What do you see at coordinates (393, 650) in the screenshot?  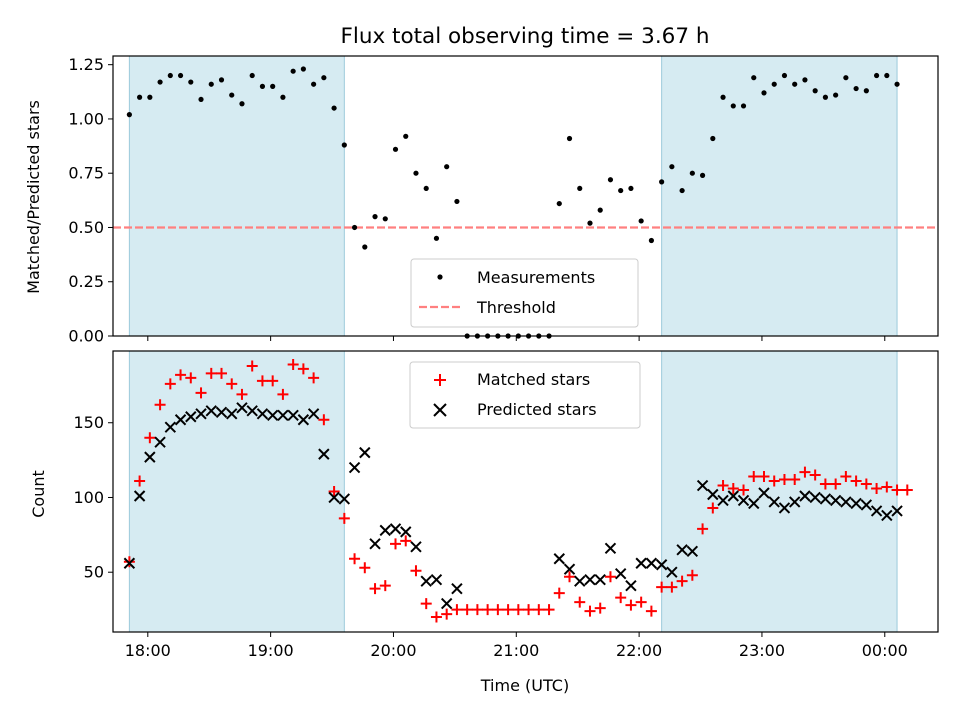 I see `x-tick-label-2000: 20:00` at bounding box center [393, 650].